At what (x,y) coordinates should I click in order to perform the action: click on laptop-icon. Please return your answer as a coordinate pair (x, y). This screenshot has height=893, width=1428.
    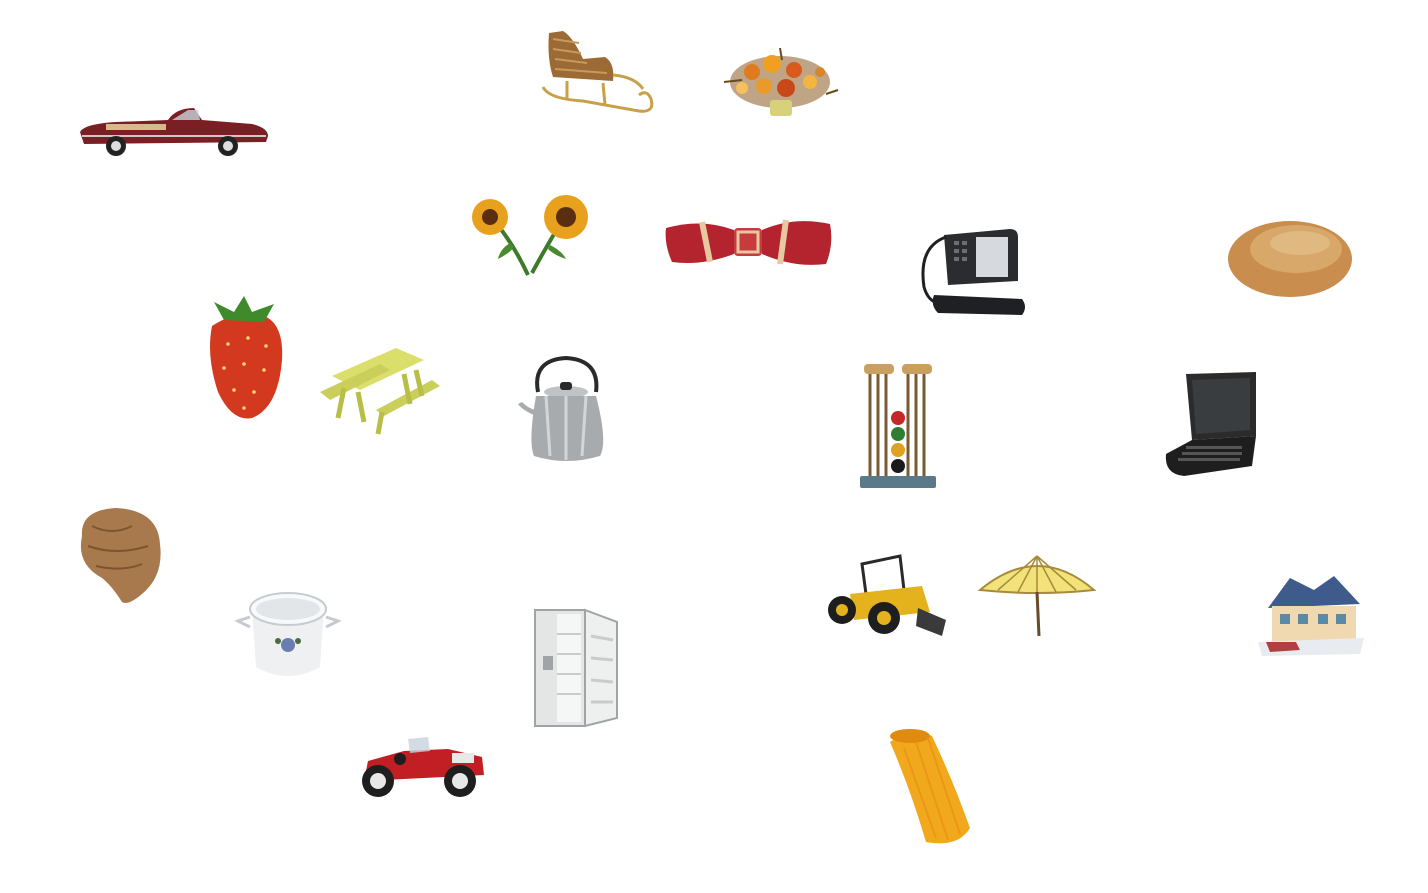
    Looking at the image, I should click on (1212, 424).